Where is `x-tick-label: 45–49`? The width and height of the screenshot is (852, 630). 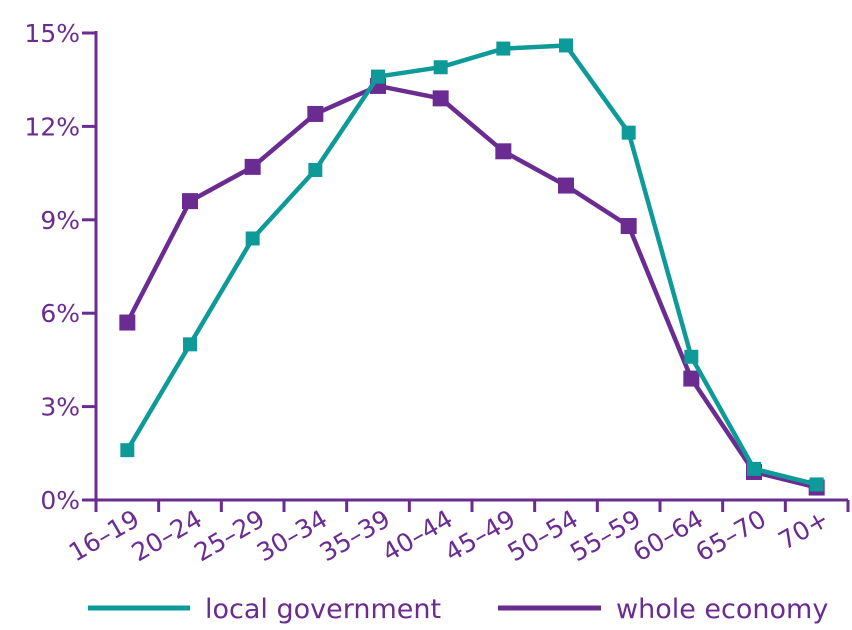 x-tick-label: 45–49 is located at coordinates (480, 535).